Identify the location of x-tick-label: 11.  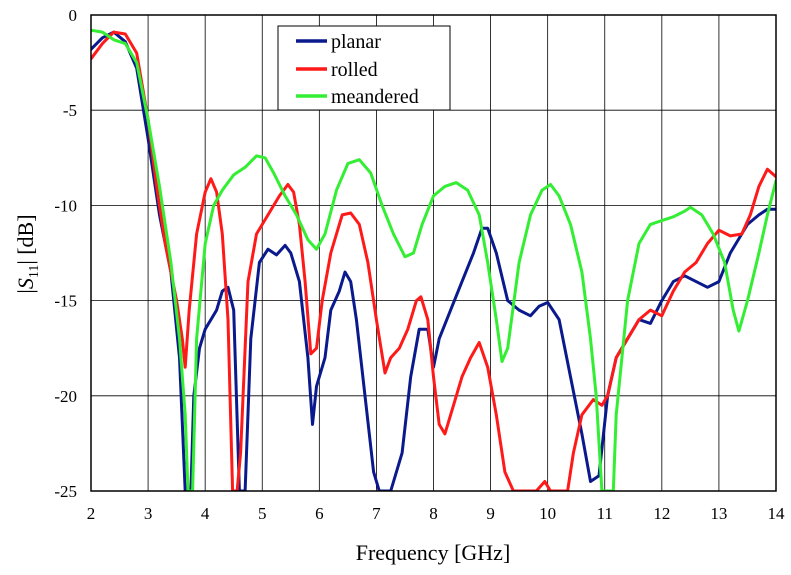
(605, 513).